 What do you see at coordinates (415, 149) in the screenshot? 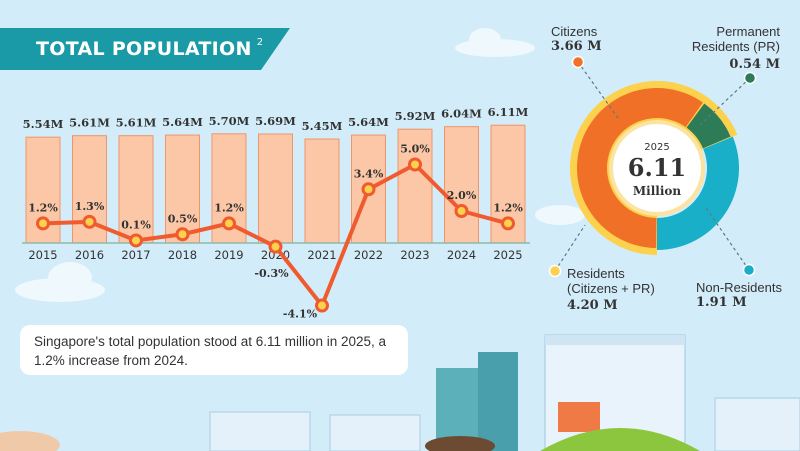
I see `growth-label: 5.0%` at bounding box center [415, 149].